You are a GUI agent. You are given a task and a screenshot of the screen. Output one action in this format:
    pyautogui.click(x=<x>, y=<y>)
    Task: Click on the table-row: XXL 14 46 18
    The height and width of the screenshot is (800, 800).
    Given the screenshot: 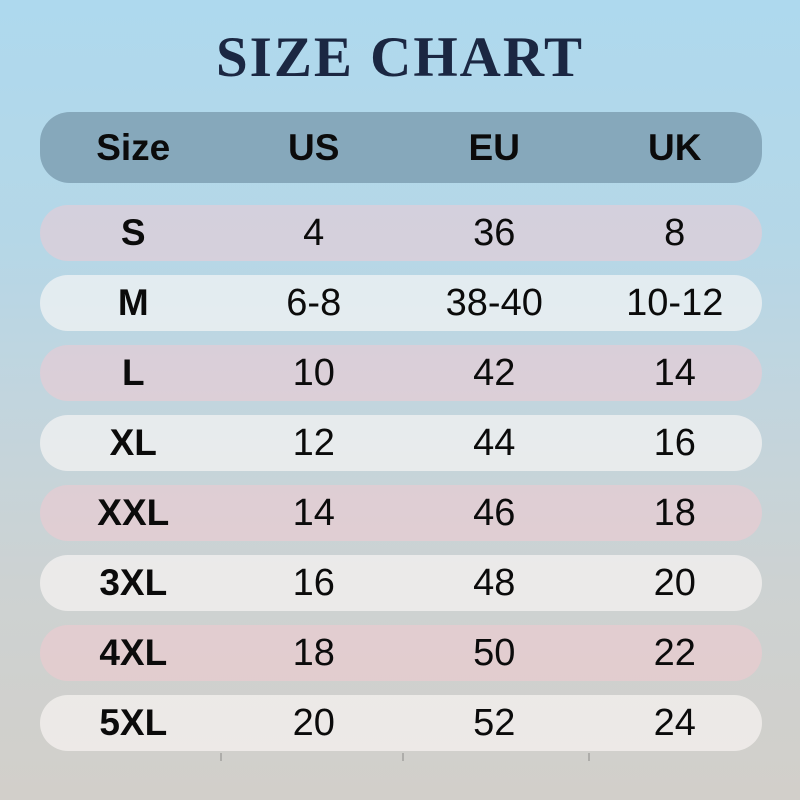 What is the action you would take?
    pyautogui.click(x=401, y=513)
    